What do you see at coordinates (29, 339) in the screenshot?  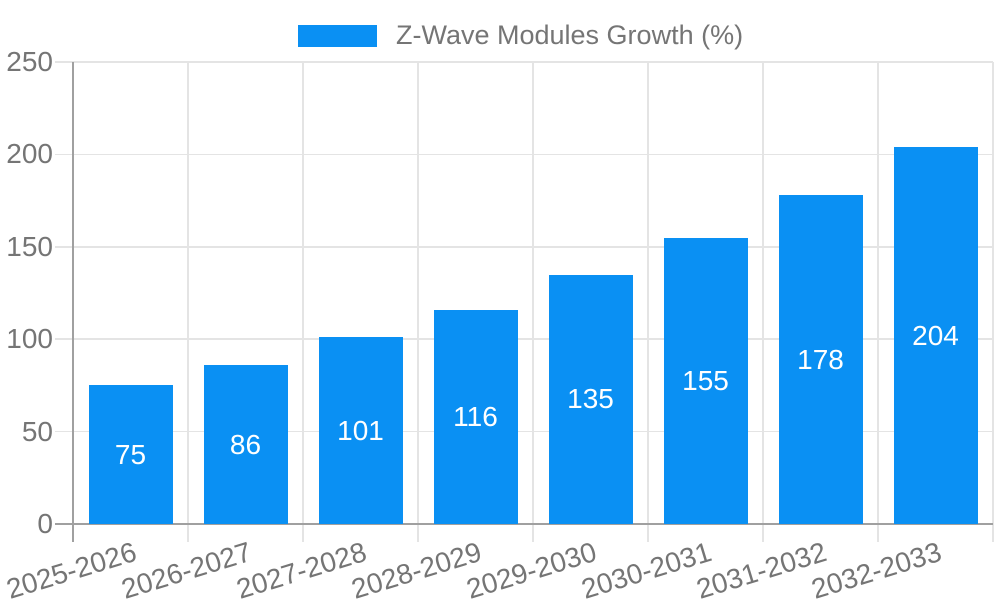 I see `y-tick-label: 100` at bounding box center [29, 339].